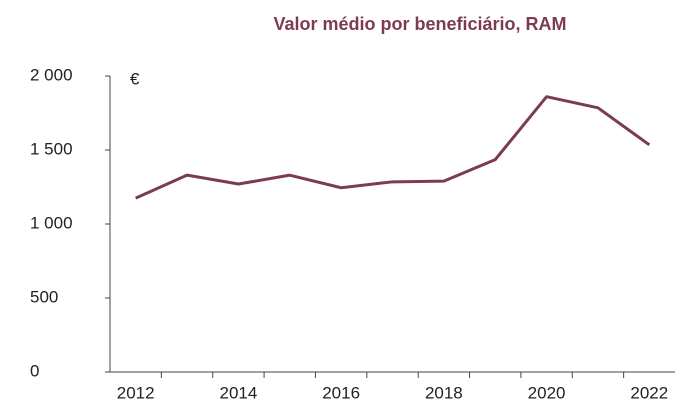 This screenshot has height=409, width=675. I want to click on x-tick-label: 2020, so click(547, 392).